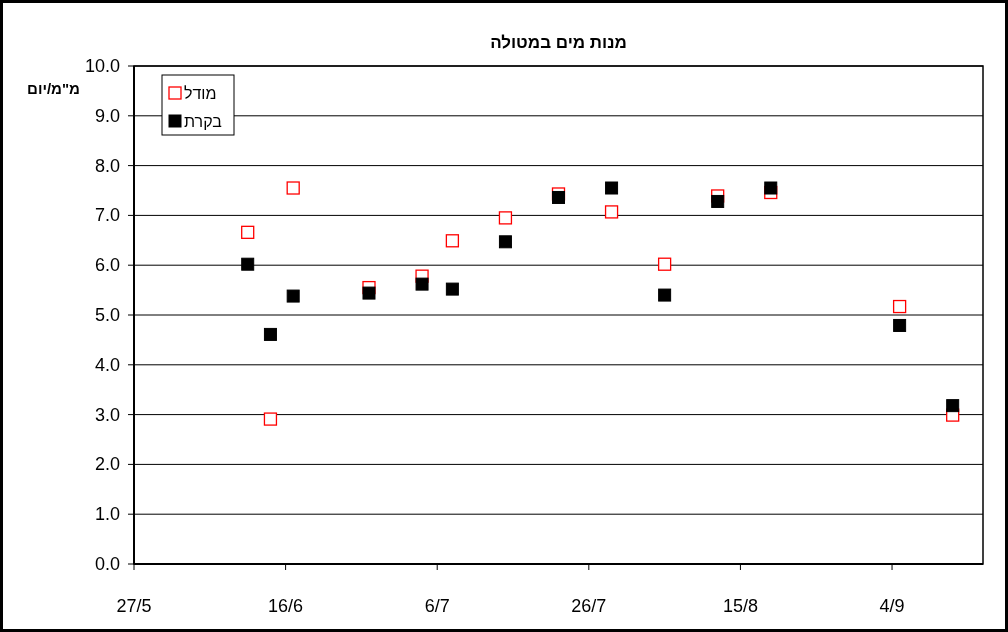 The height and width of the screenshot is (632, 1008). I want to click on x-tick-label: 6/7, so click(437, 606).